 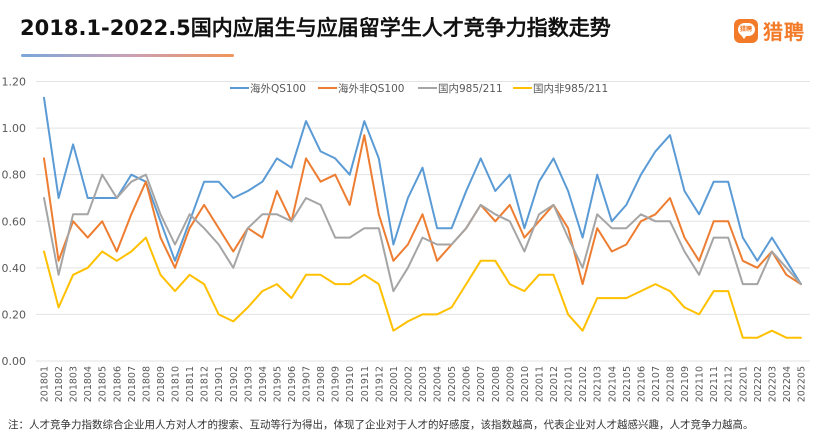 I want to click on x-tick-label: 202109, so click(x=685, y=384).